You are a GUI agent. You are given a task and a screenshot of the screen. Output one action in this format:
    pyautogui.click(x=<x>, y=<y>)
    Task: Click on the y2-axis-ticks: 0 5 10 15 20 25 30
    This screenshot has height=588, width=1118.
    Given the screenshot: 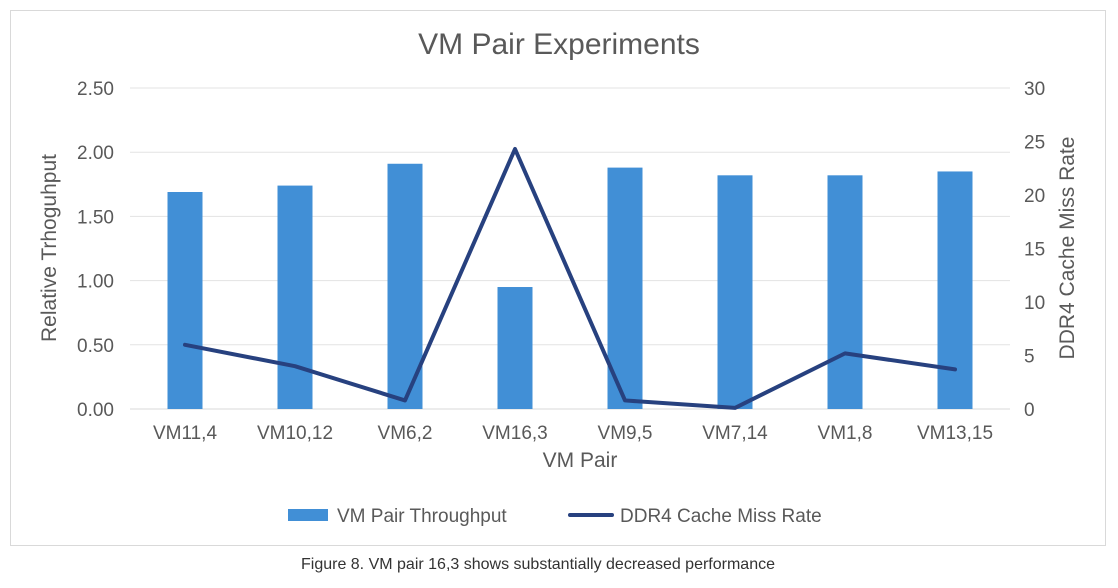 What is the action you would take?
    pyautogui.click(x=1034, y=250)
    